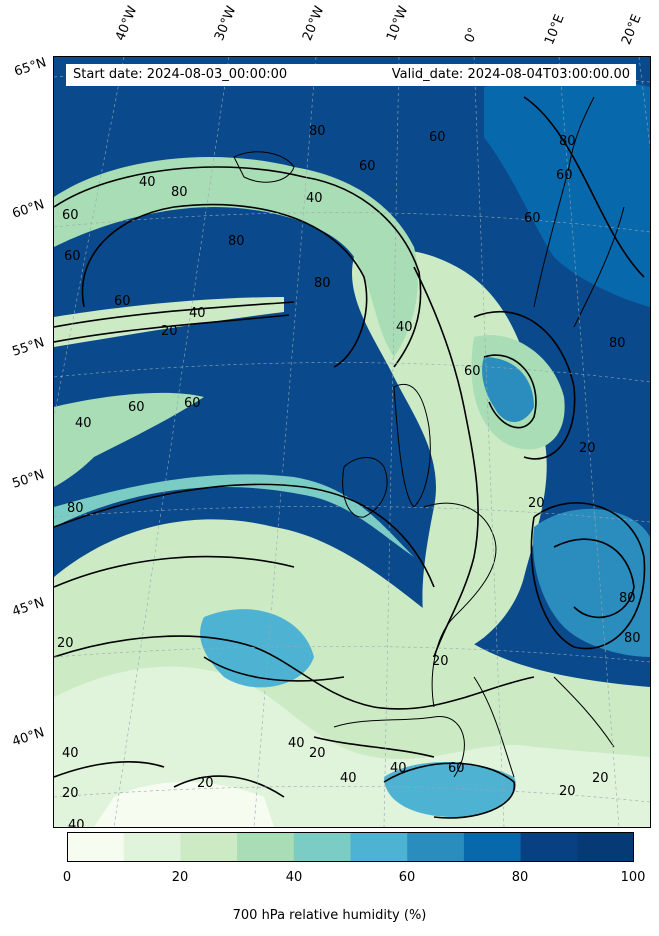 This screenshot has width=659, height=936. I want to click on region-mid-band, so click(234, 515).